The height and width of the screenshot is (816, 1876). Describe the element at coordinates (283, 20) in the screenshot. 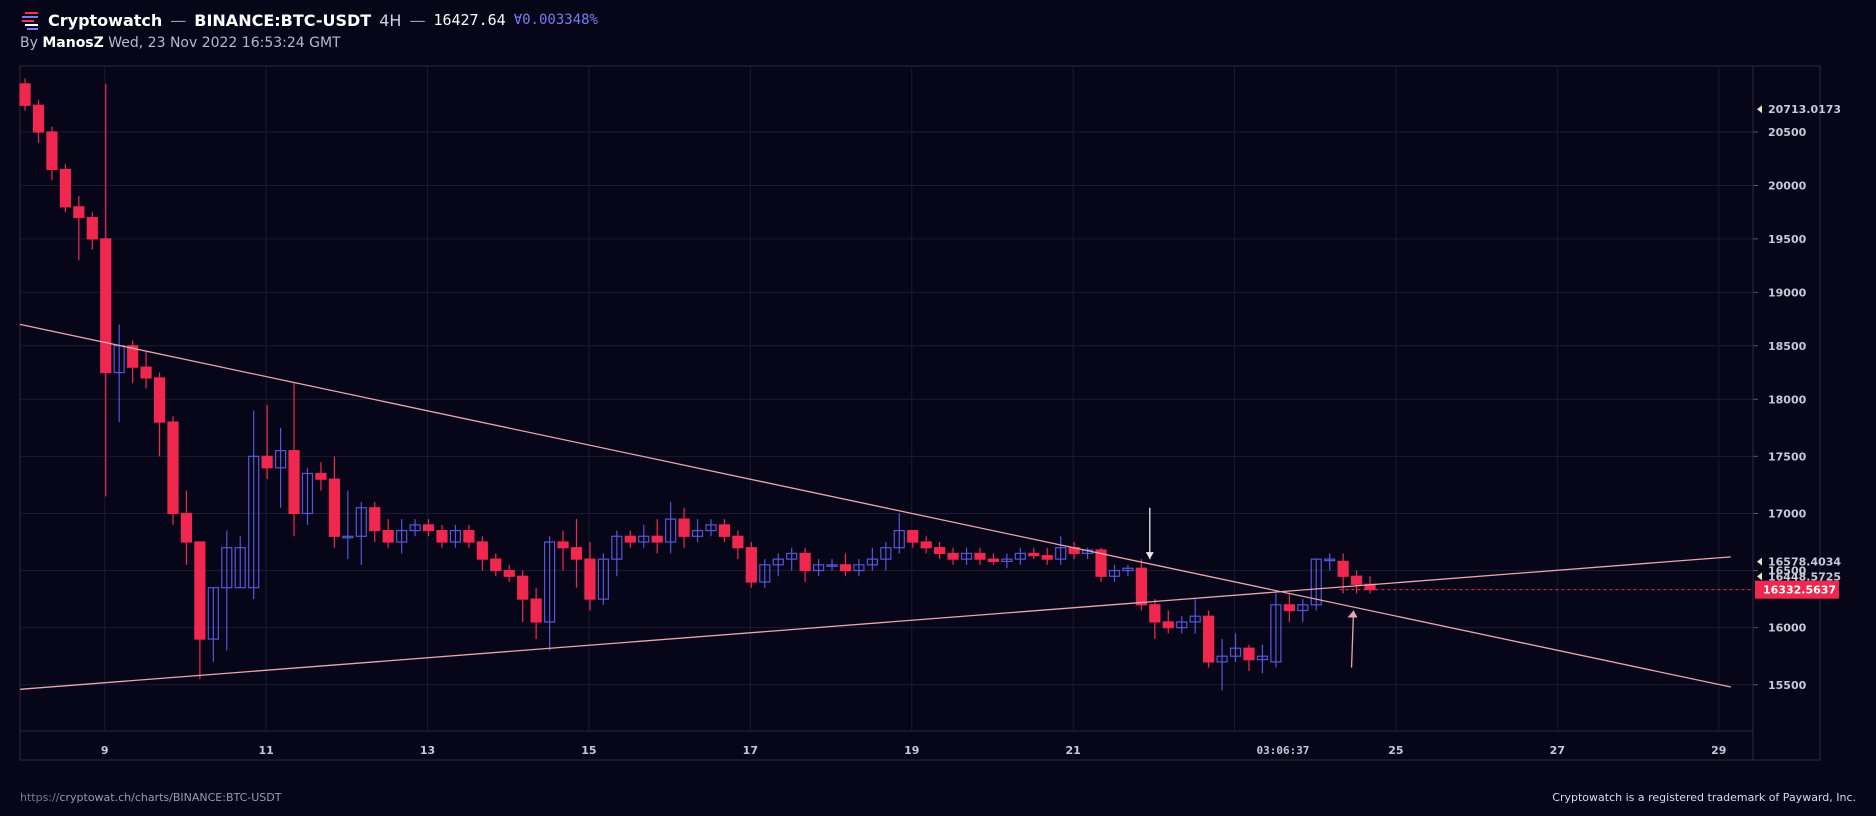

I see `market-pair: BINANCE:BTC-USDT` at that location.